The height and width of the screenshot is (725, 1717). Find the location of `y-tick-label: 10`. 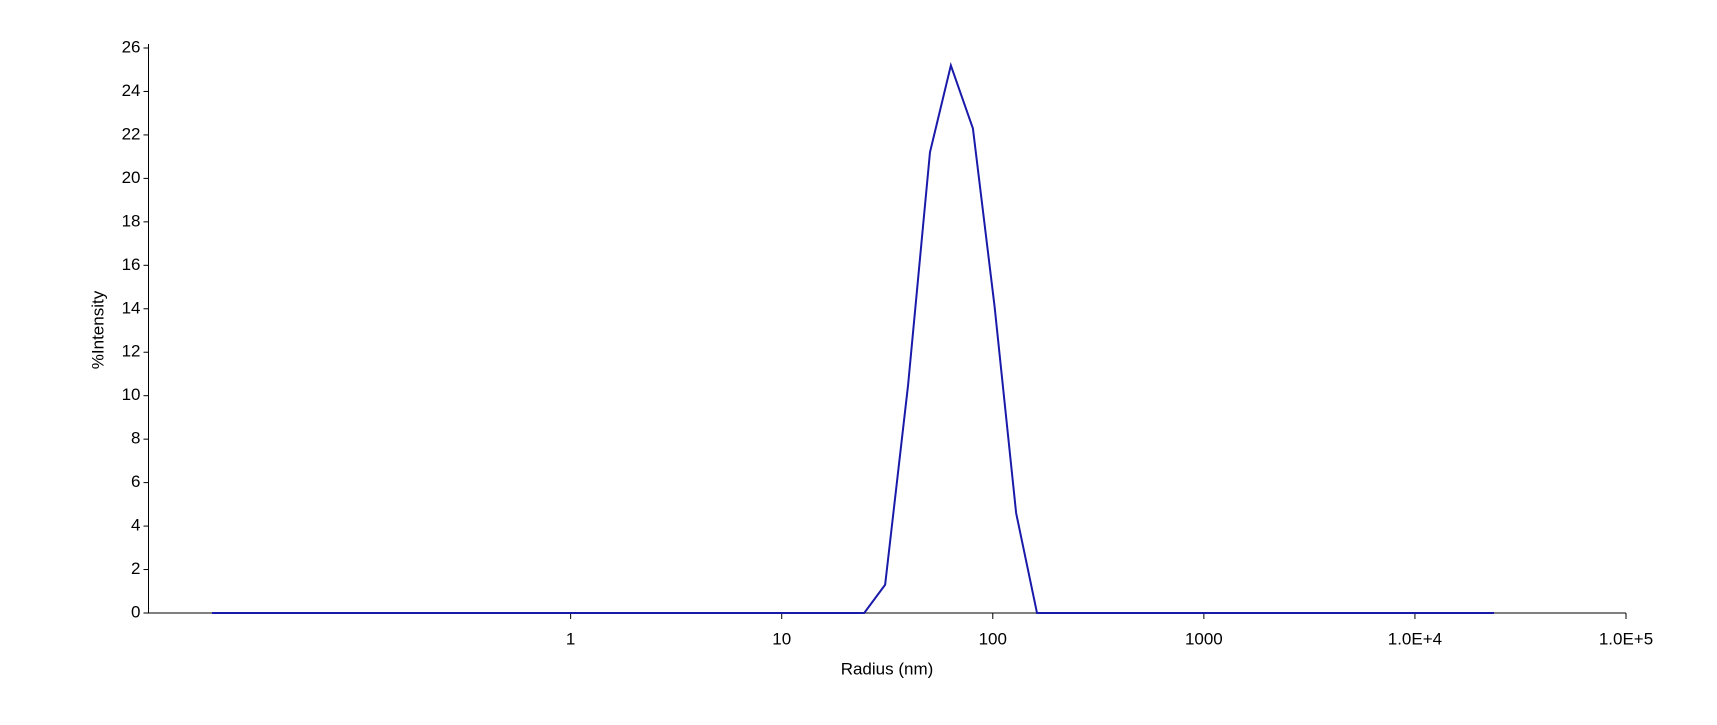

y-tick-label: 10 is located at coordinates (131, 394).